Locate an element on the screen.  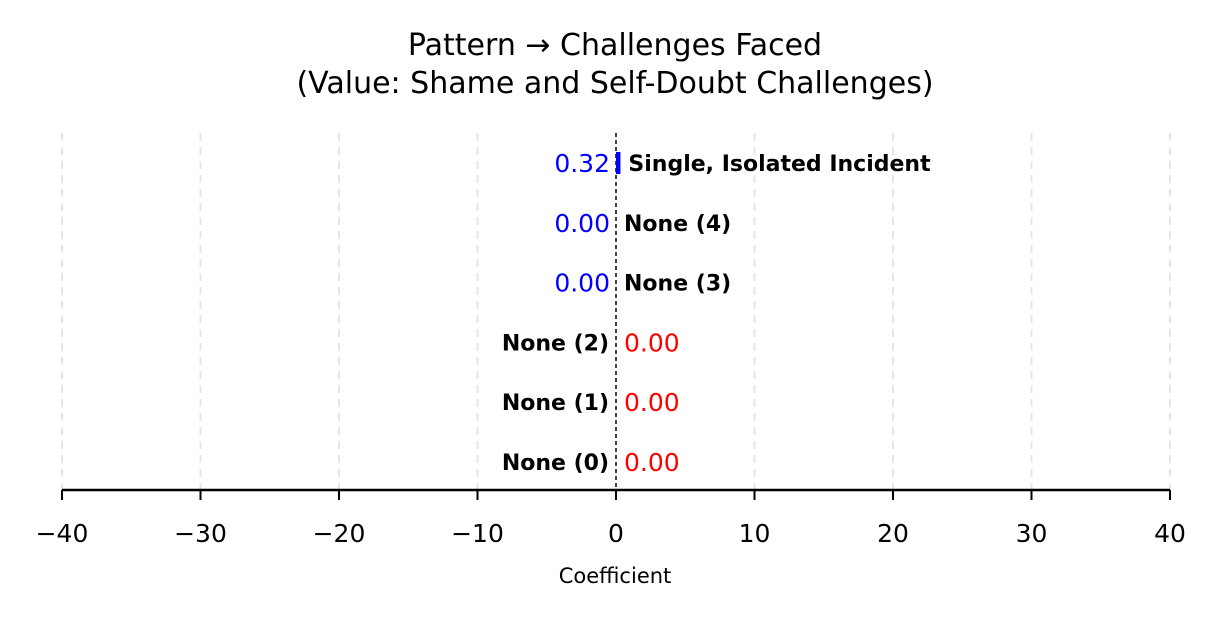
bar is located at coordinates (618, 163).